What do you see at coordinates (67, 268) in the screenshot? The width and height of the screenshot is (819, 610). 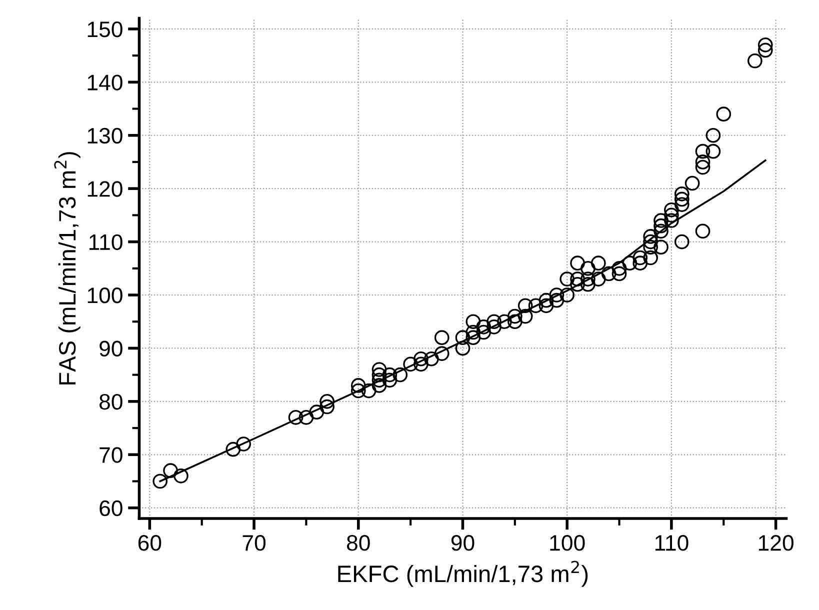 I see `y-axis-title: FAS (mL/min/1,73 m$^{2}$)` at bounding box center [67, 268].